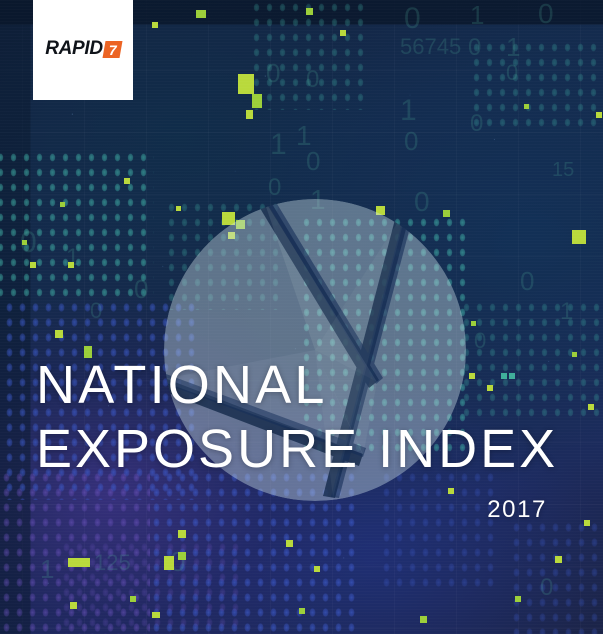 The height and width of the screenshot is (634, 603). What do you see at coordinates (182, 385) in the screenshot?
I see `title-line-1: NATIONAL` at bounding box center [182, 385].